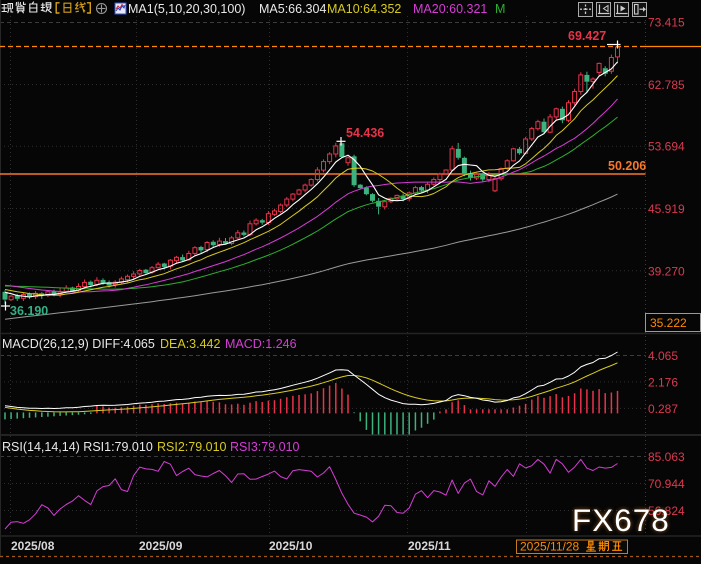 This screenshot has height=564, width=701. Describe the element at coordinates (364, 9) in the screenshot. I see `svg-text: MA10:64.352` at that location.